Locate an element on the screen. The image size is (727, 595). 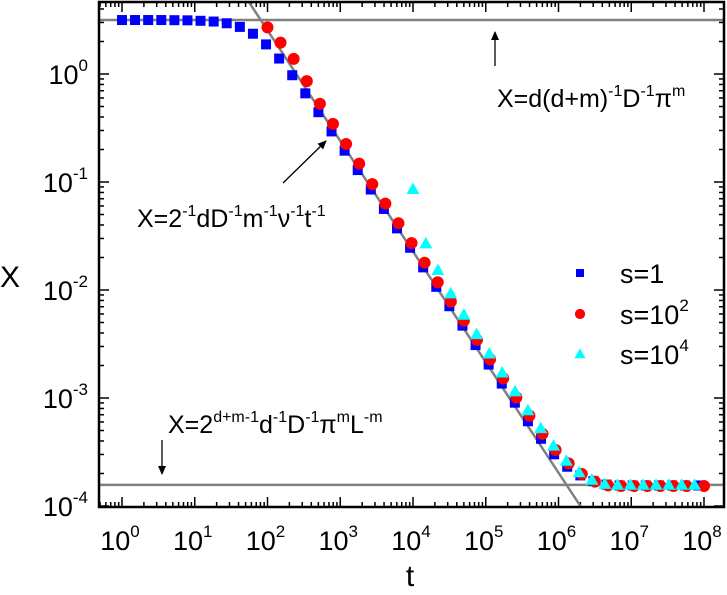
x-tick-label: 10³ is located at coordinates (338, 539).